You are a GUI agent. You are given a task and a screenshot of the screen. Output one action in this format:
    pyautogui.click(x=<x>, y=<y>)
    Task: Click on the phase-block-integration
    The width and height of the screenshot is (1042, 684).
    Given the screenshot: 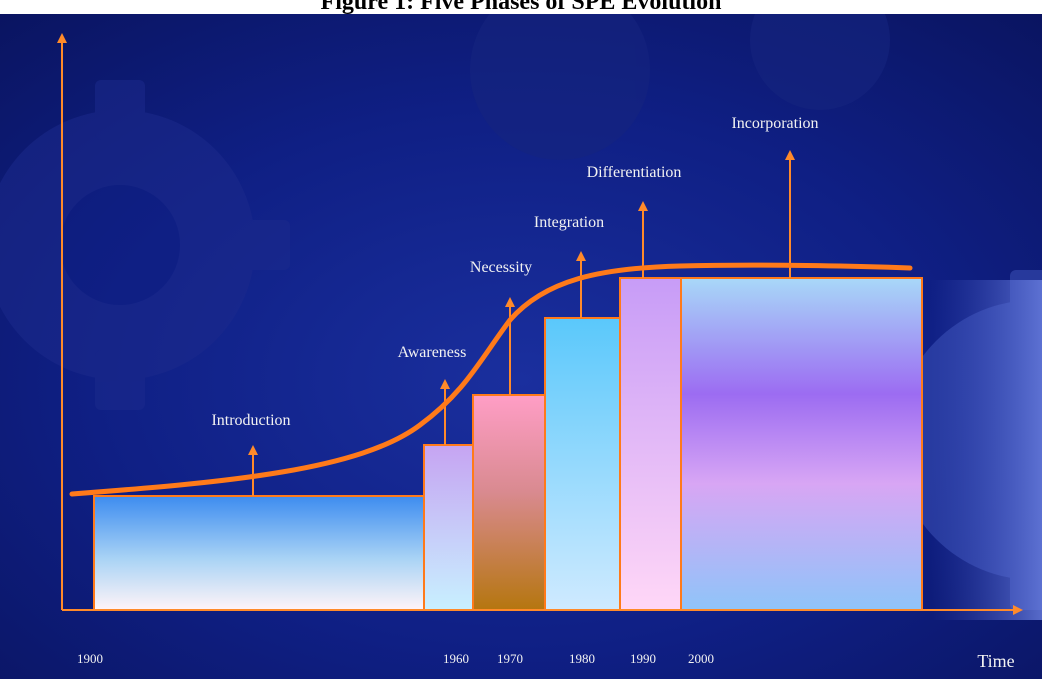 What is the action you would take?
    pyautogui.click(x=582, y=464)
    